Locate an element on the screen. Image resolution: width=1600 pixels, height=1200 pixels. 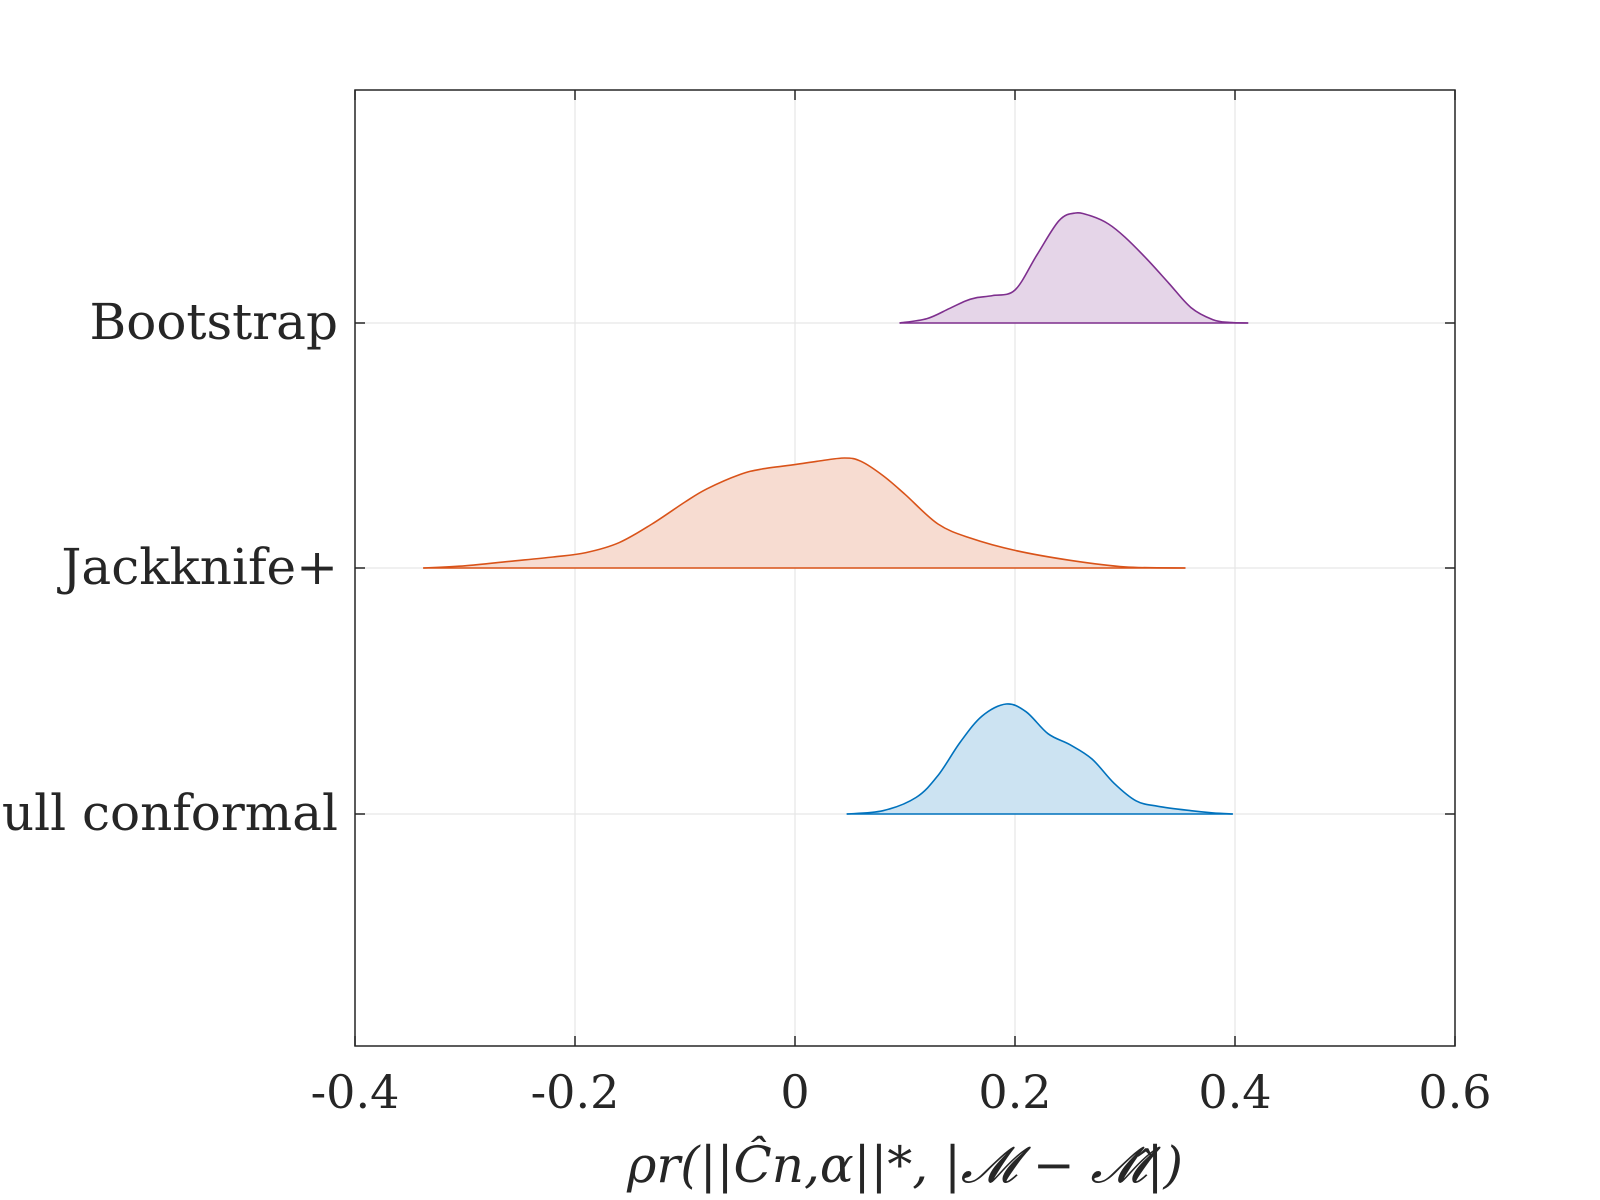
x-tick-label: 0.2 is located at coordinates (1014, 1092).